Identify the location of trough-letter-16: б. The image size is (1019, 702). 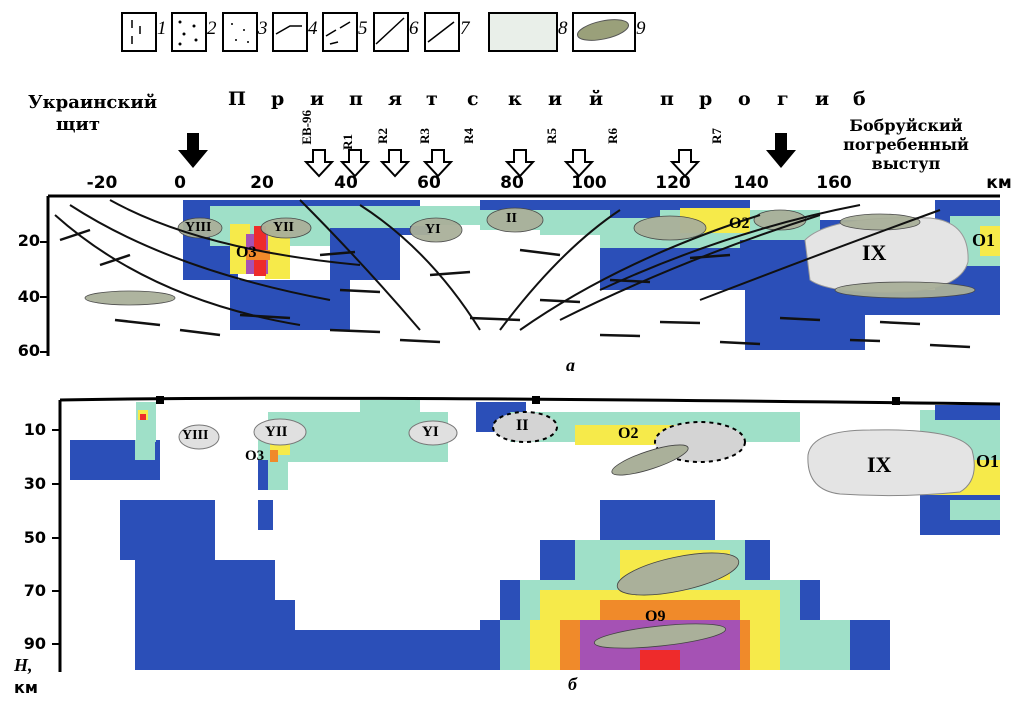
(859, 99).